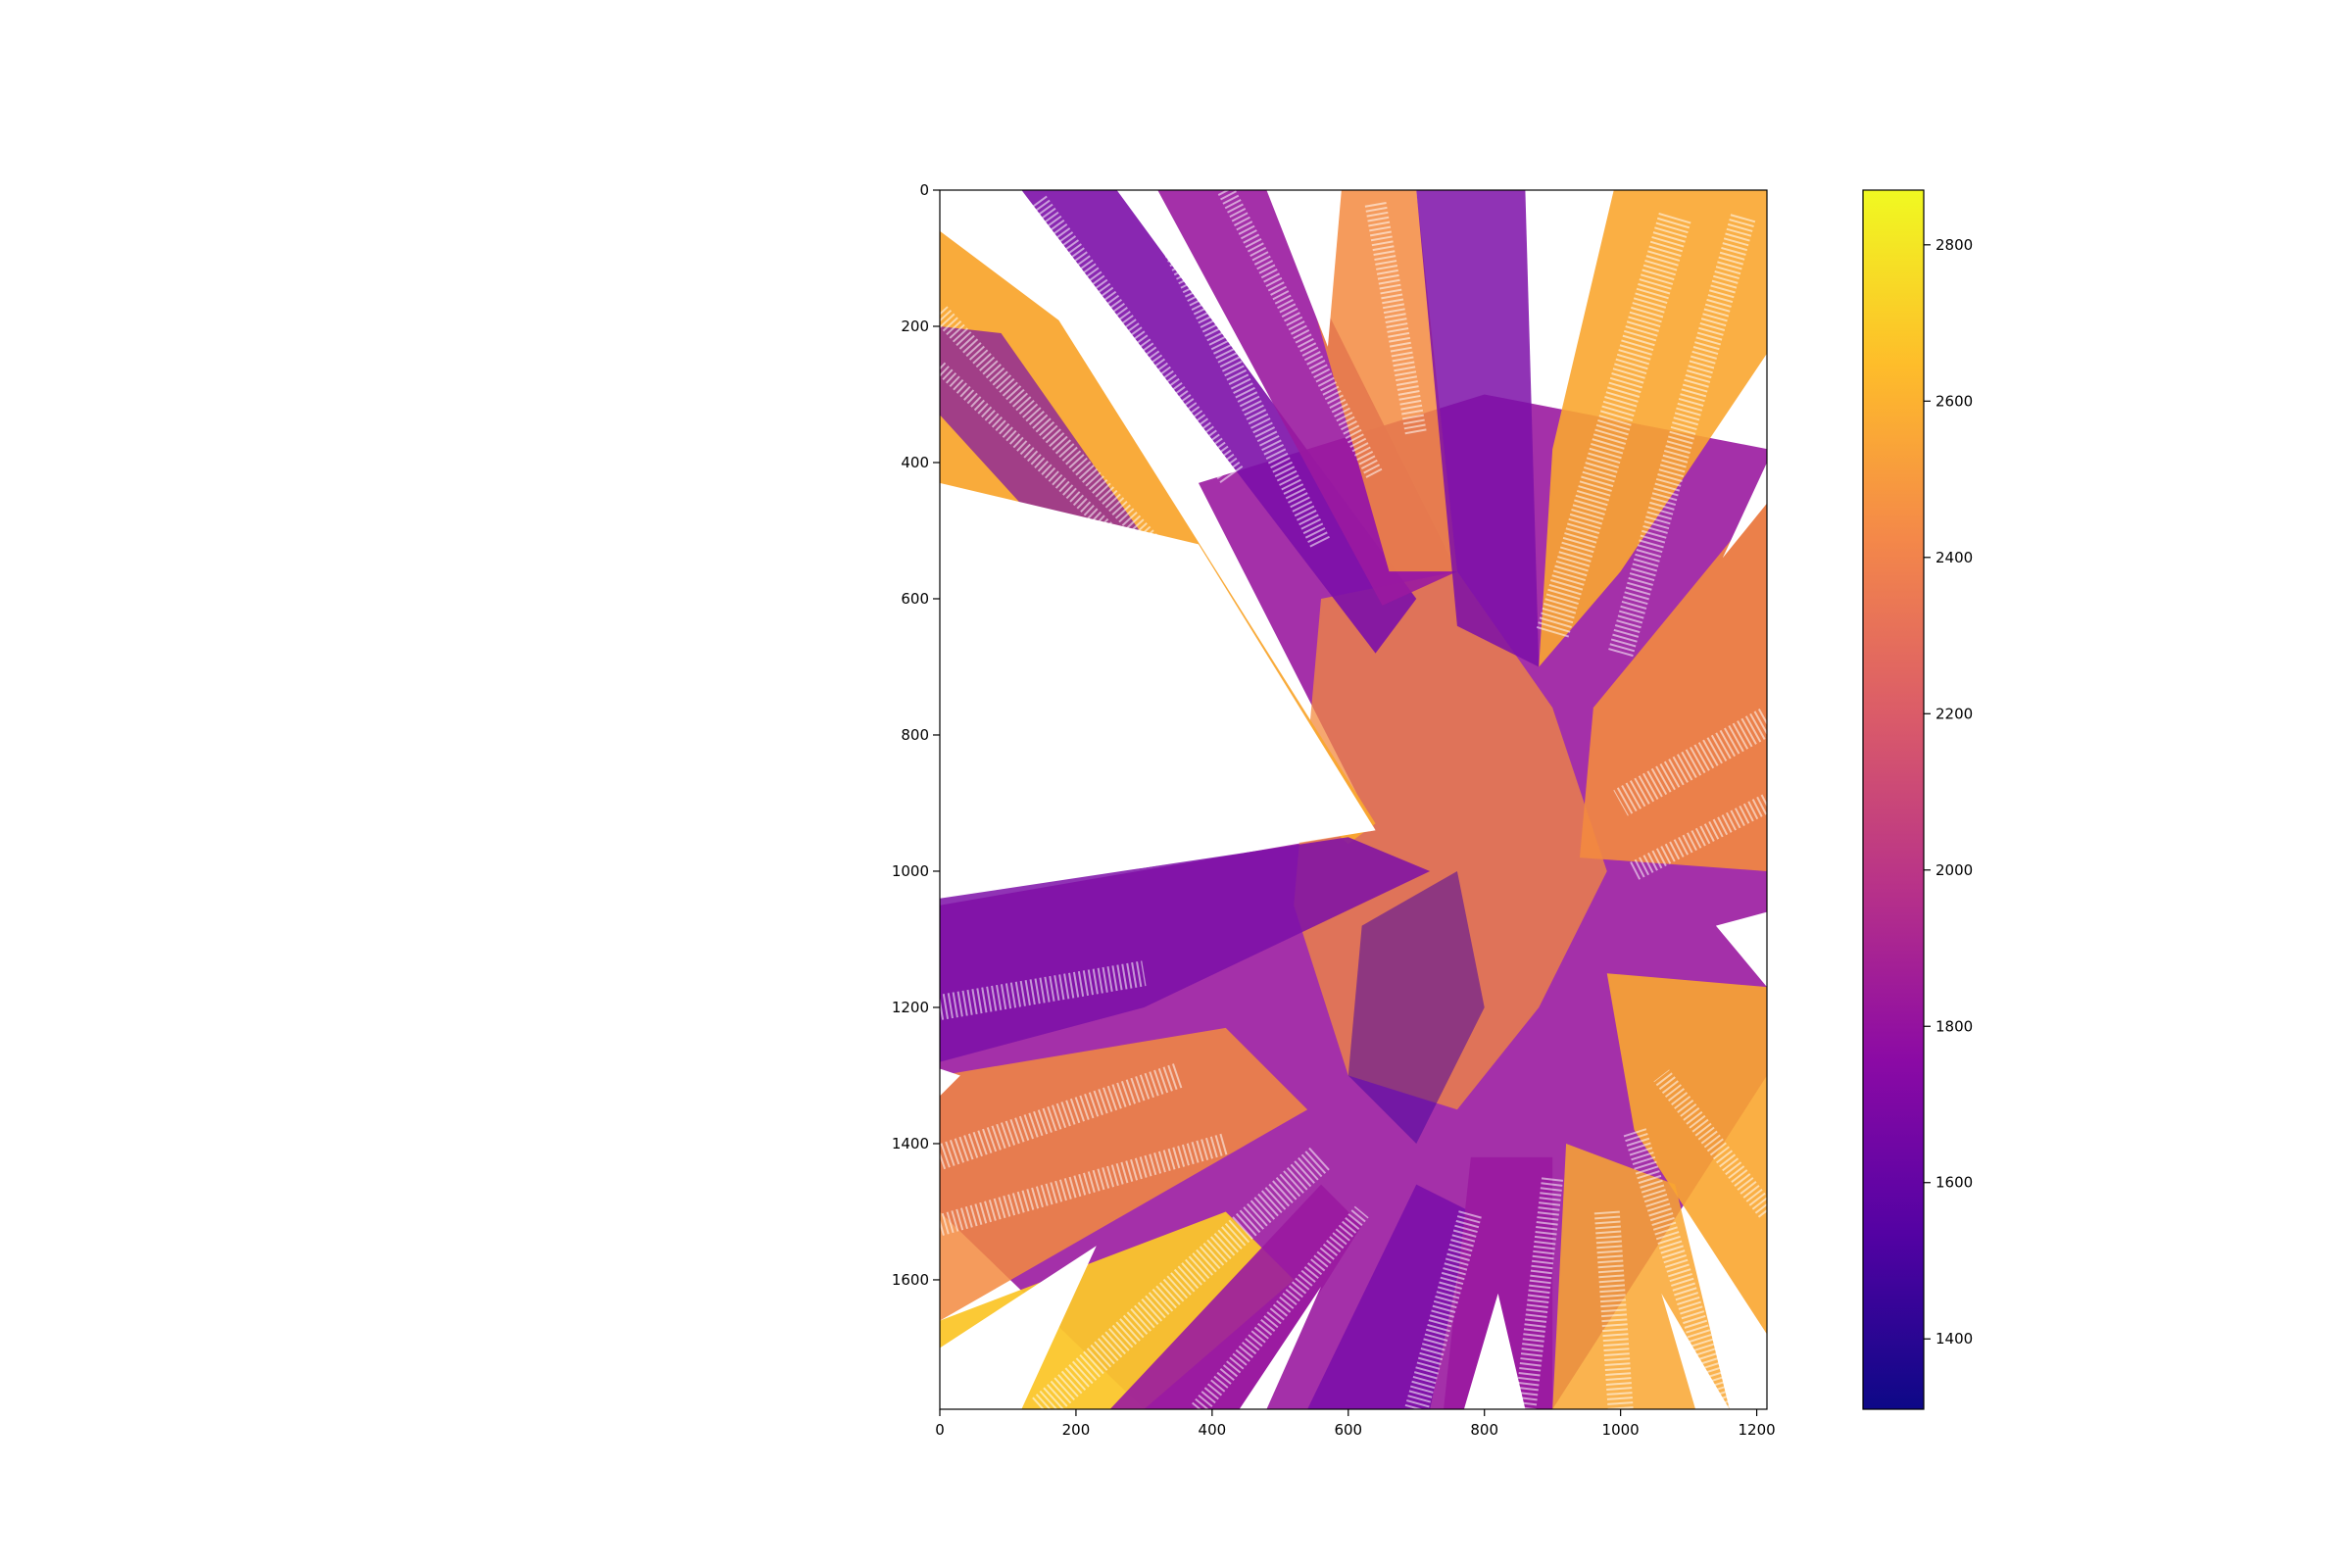 Image resolution: width=2352 pixels, height=1568 pixels. Describe the element at coordinates (1954, 1026) in the screenshot. I see `colorbar-tick-label: 1800` at that location.